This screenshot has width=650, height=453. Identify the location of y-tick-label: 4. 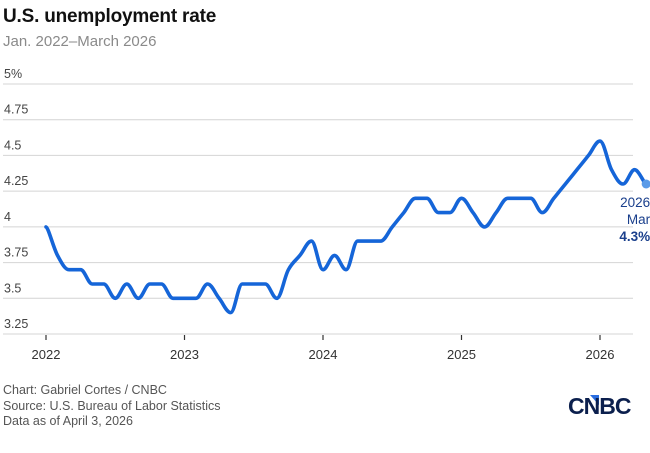
(7, 217).